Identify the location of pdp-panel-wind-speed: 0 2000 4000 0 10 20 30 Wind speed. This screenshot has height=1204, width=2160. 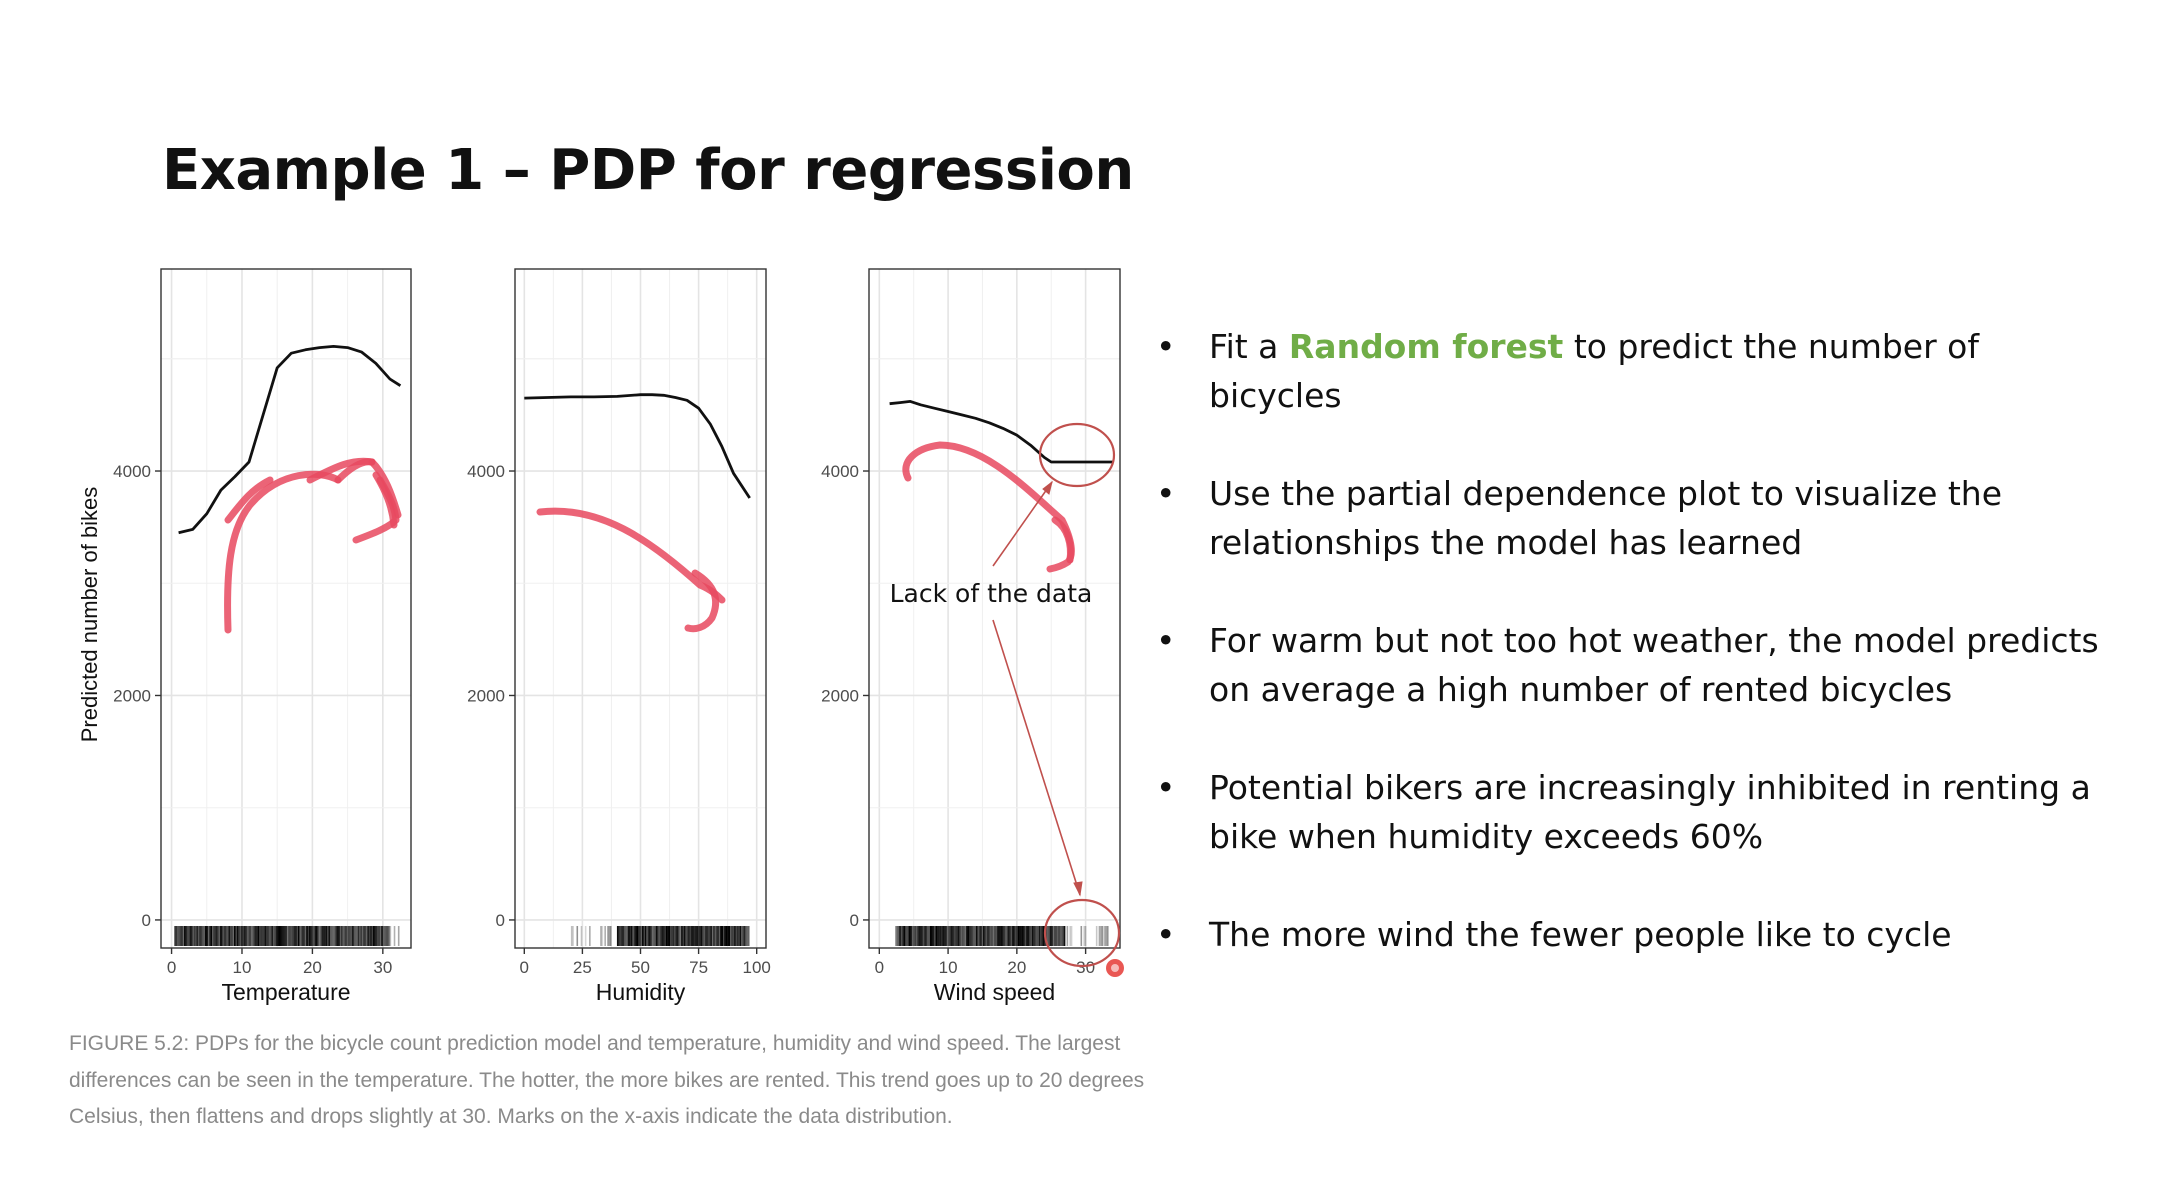
(971, 636).